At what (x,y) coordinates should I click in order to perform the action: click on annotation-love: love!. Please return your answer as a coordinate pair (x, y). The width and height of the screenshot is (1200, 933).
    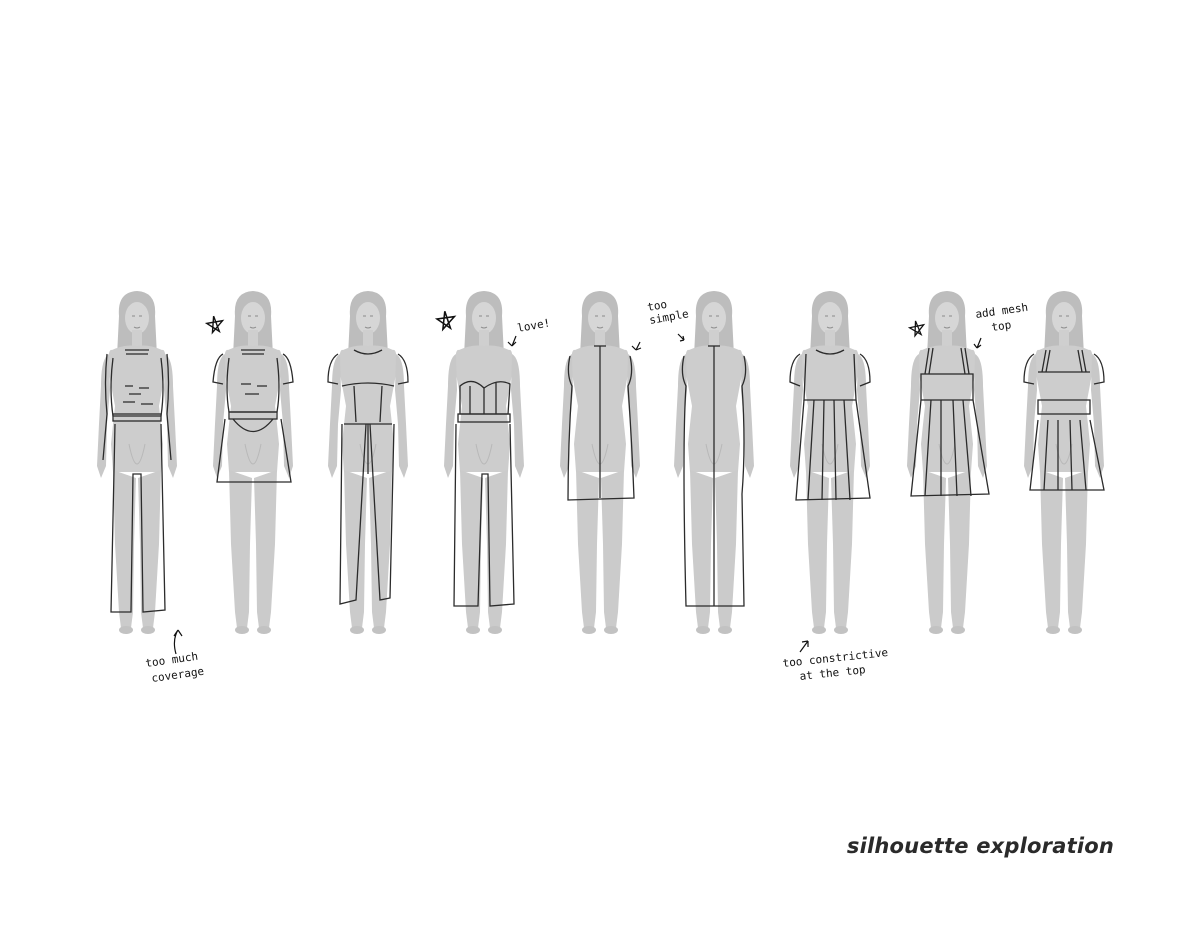
    Looking at the image, I should click on (533, 325).